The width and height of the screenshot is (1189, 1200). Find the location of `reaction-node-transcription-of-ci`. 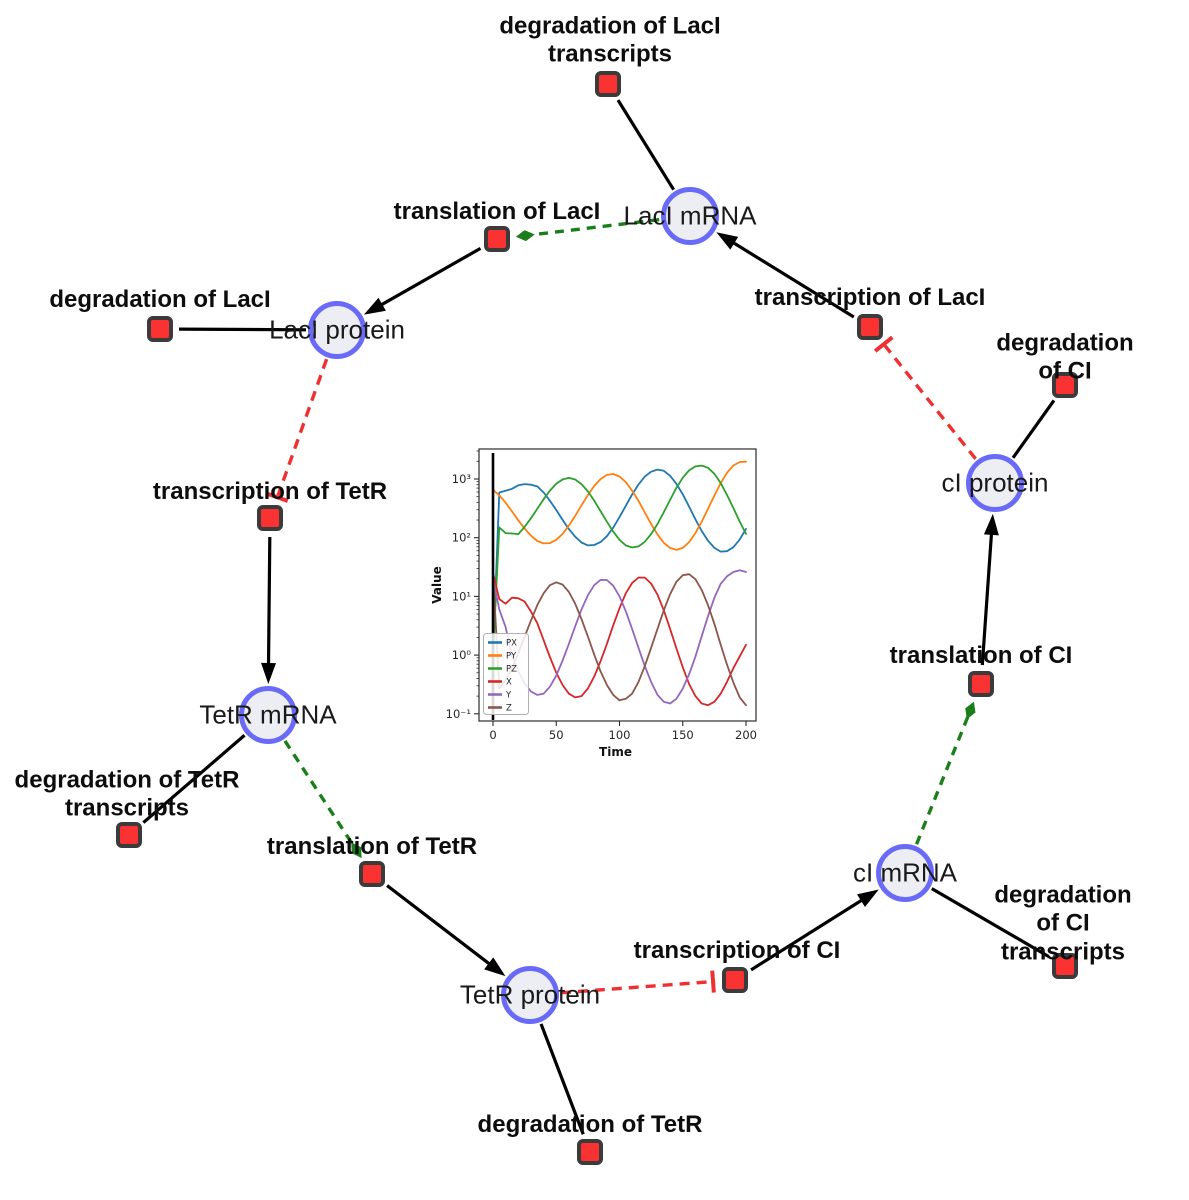

reaction-node-transcription-of-ci is located at coordinates (735, 980).